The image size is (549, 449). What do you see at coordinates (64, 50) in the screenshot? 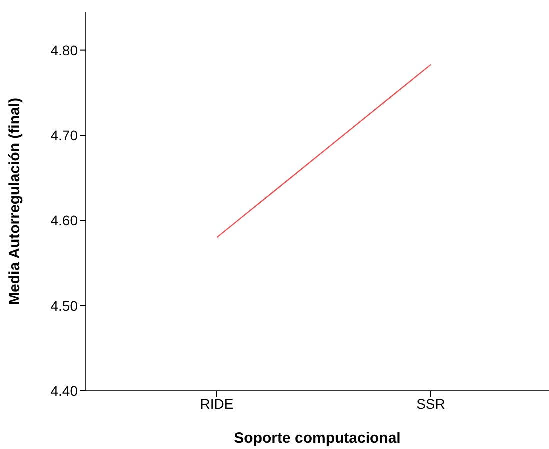
I see `y-tick-label: 4.80` at bounding box center [64, 50].